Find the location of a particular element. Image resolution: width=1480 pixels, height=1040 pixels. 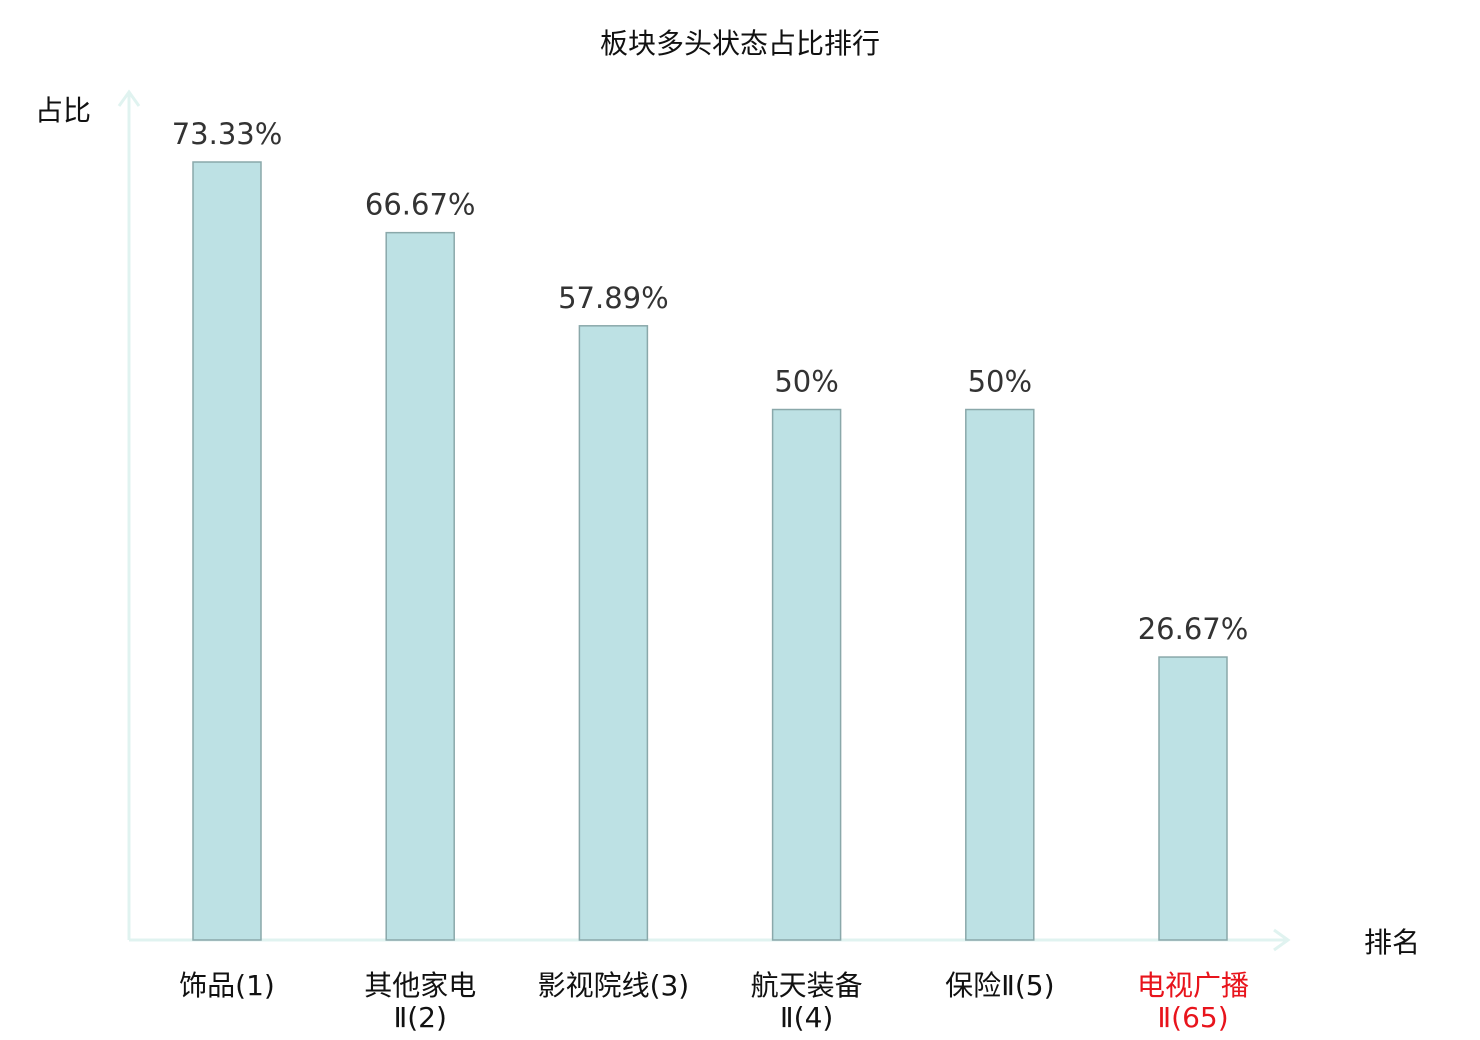

category-tick-label: 影视院线(3) is located at coordinates (614, 985).